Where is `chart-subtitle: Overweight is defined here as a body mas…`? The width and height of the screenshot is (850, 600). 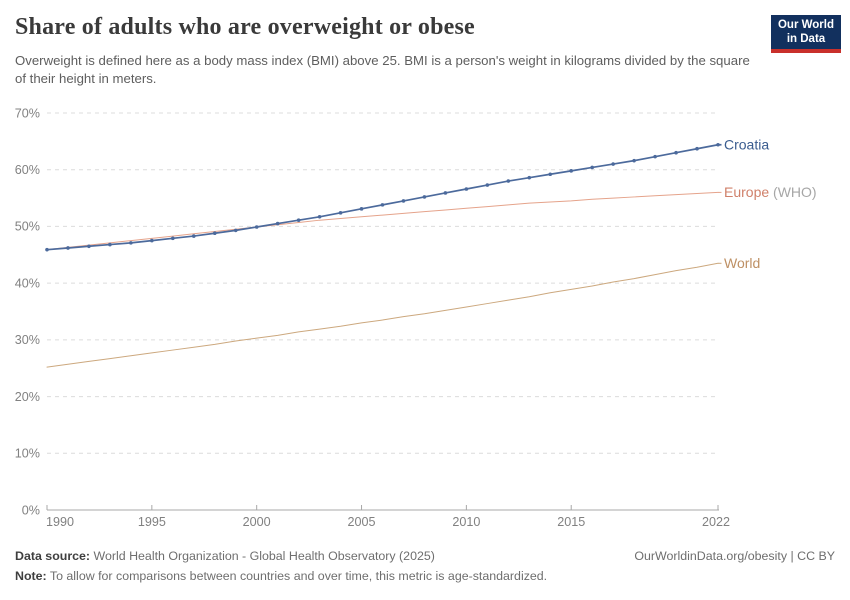
chart-subtitle: Overweight is defined here as a body mas… is located at coordinates (382, 69).